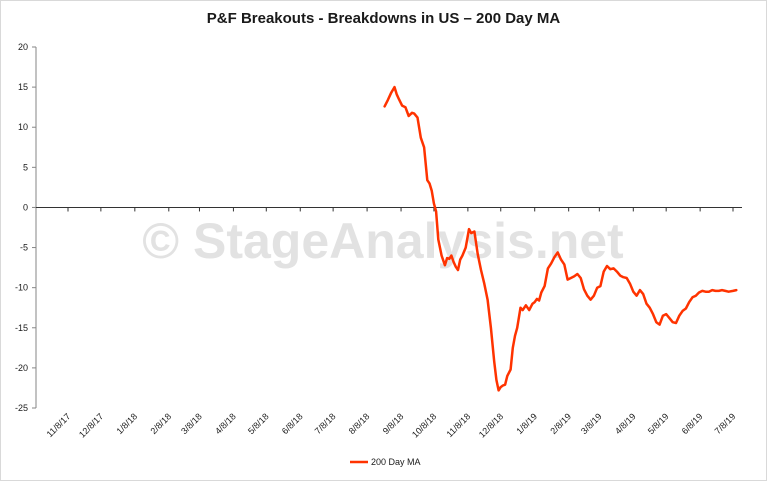  Describe the element at coordinates (658, 423) in the screenshot. I see `x-tick-label: 5/8/19` at that location.